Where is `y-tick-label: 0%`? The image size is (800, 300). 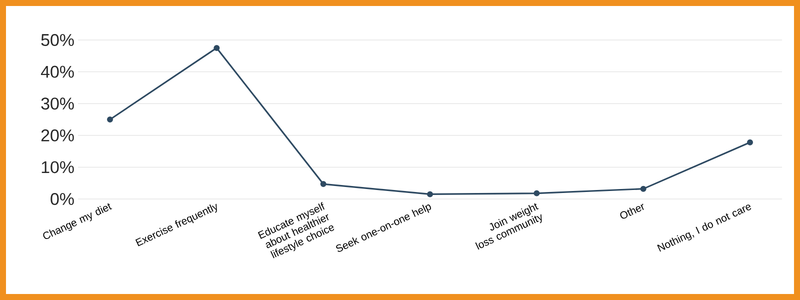
y-tick-label: 0% is located at coordinates (62, 199).